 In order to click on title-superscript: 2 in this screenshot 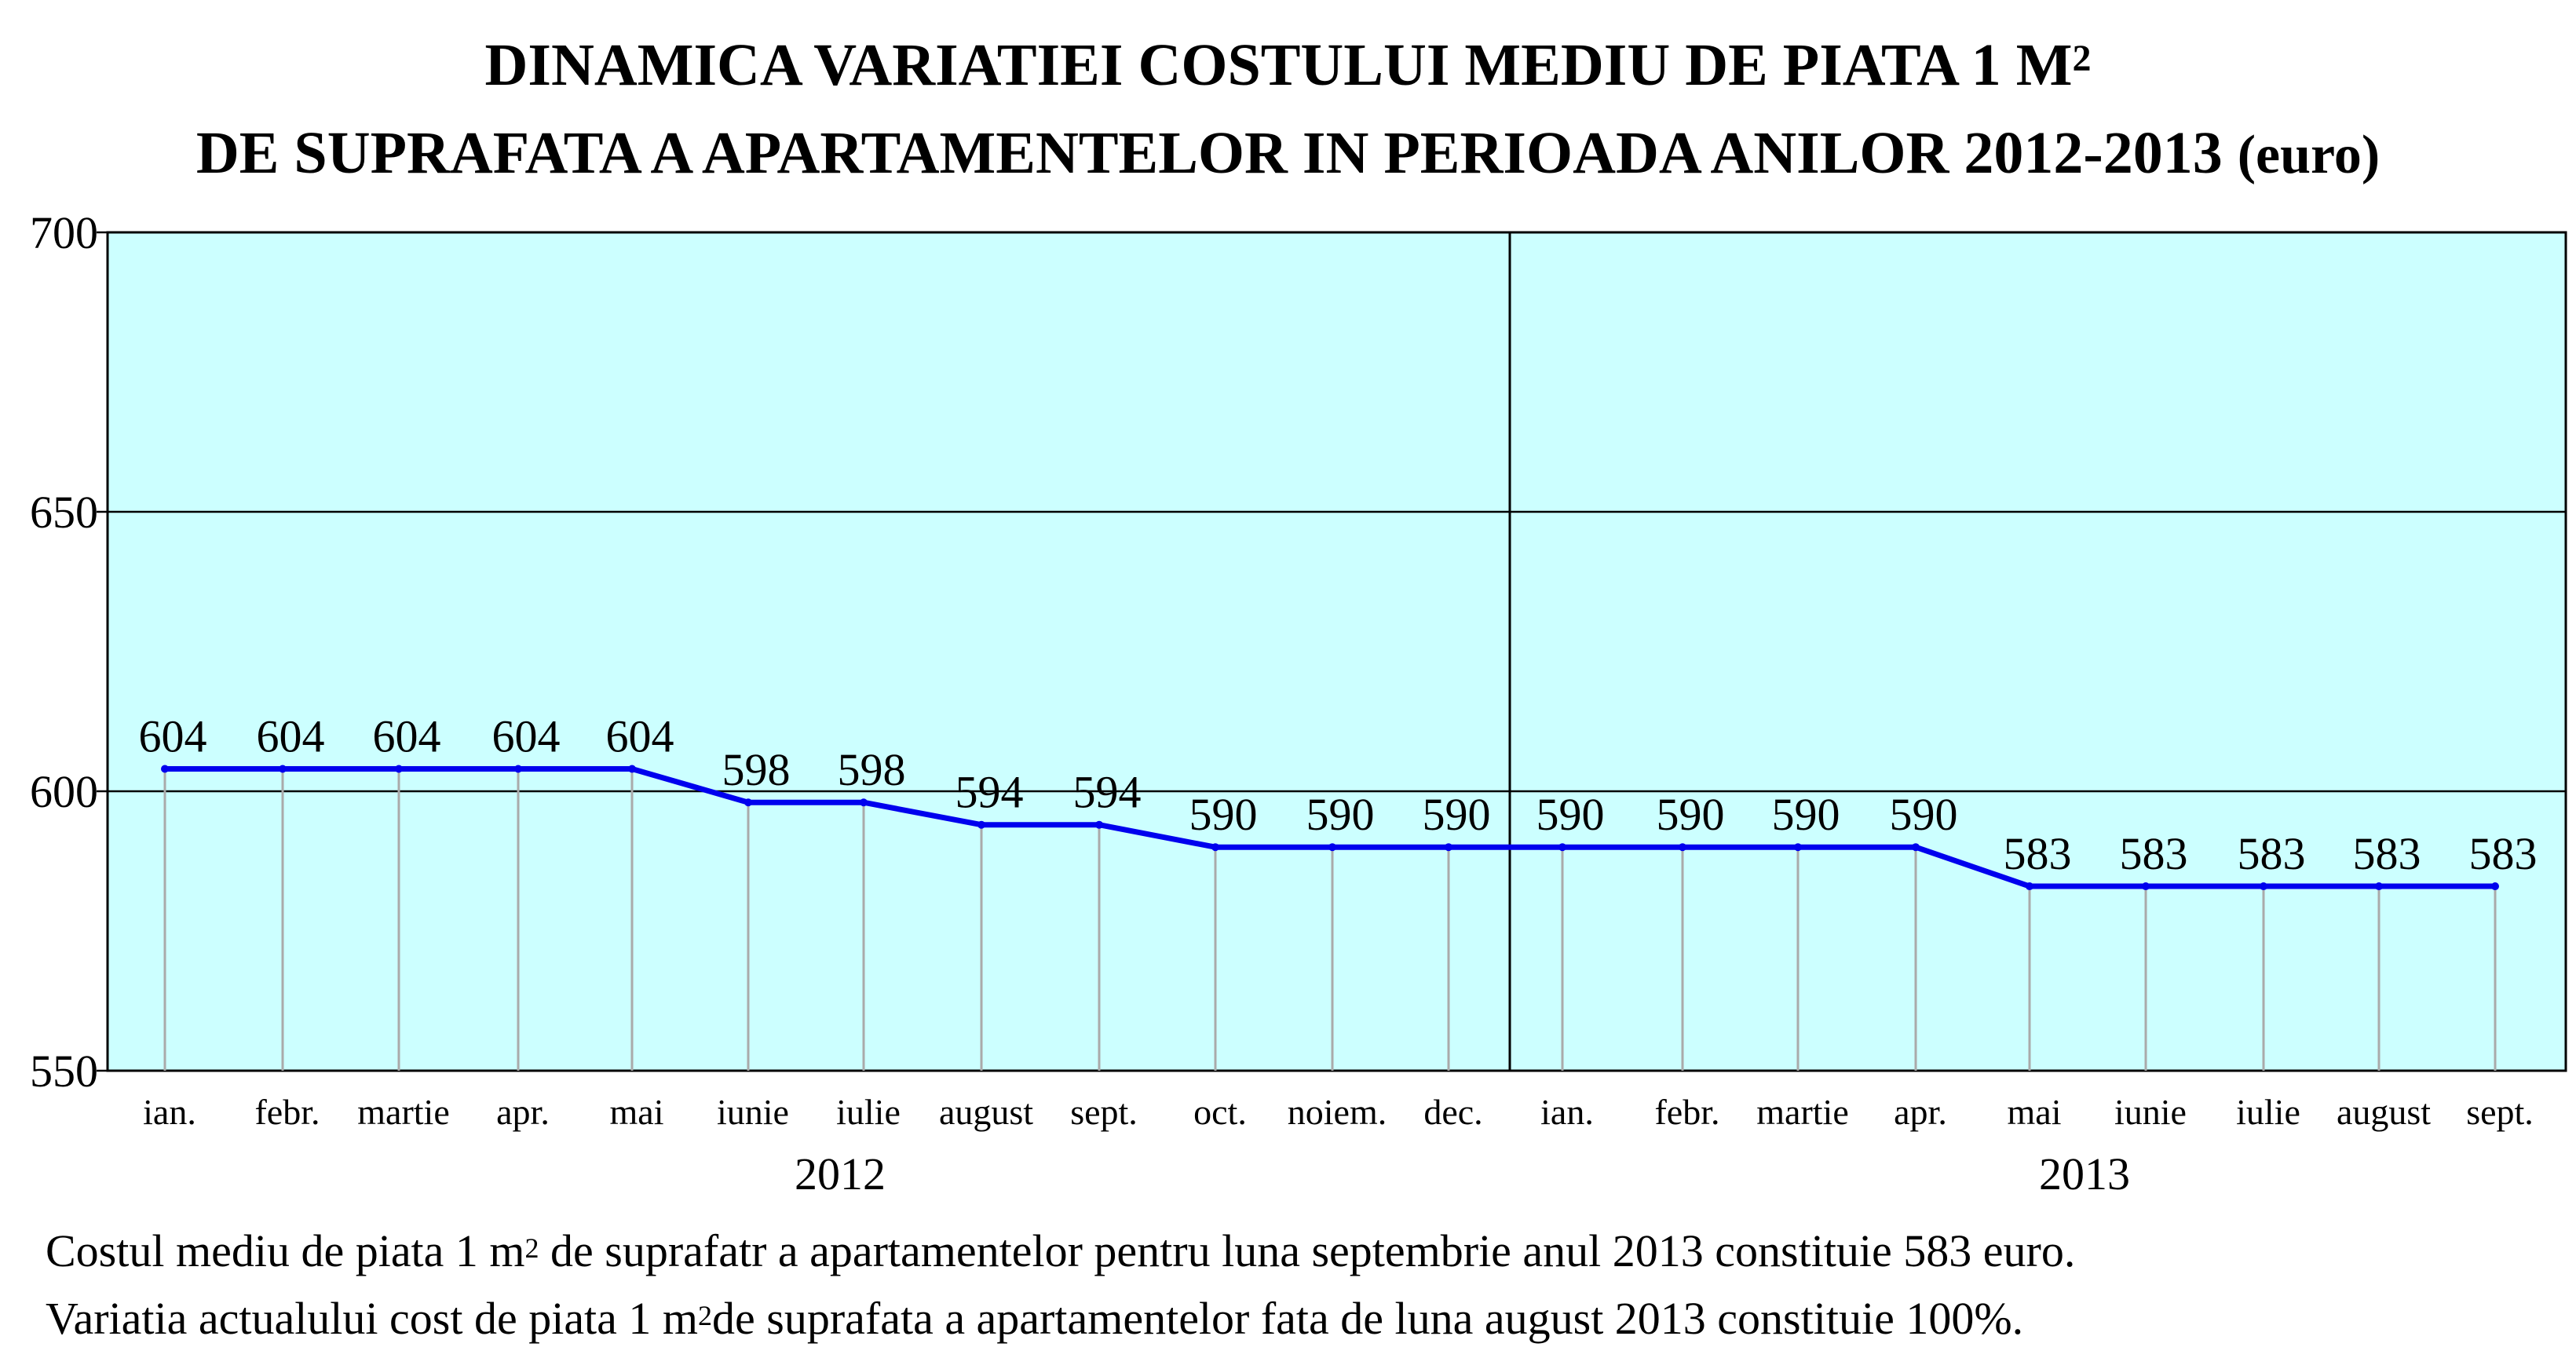, I will do `click(2082, 58)`.